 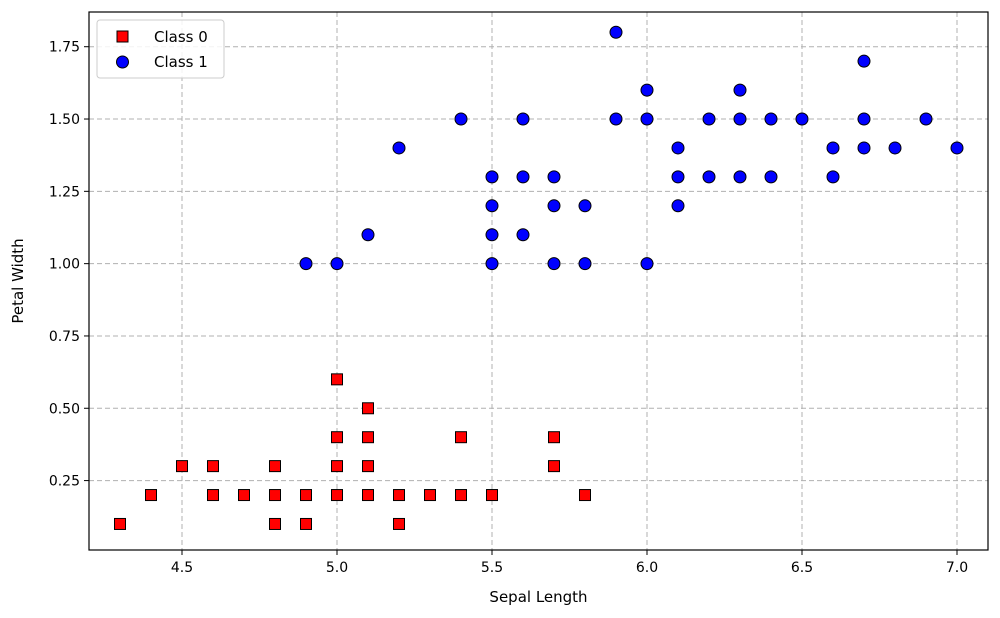 What do you see at coordinates (64, 192) in the screenshot?
I see `y-tick-label: 1.25` at bounding box center [64, 192].